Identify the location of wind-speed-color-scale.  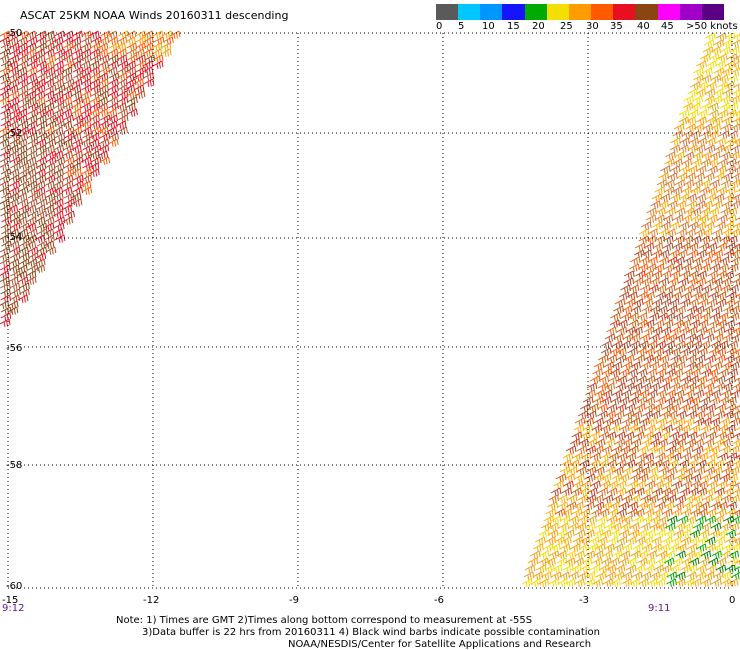
(580, 12).